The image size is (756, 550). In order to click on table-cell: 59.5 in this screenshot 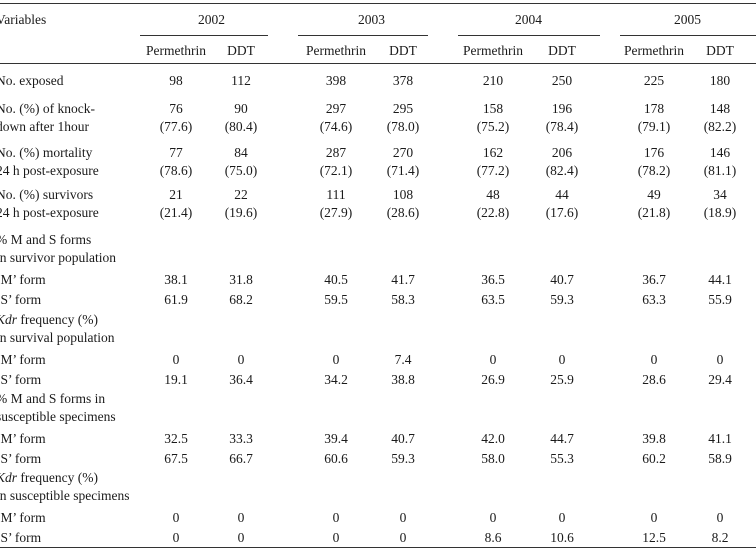, I will do `click(336, 299)`.